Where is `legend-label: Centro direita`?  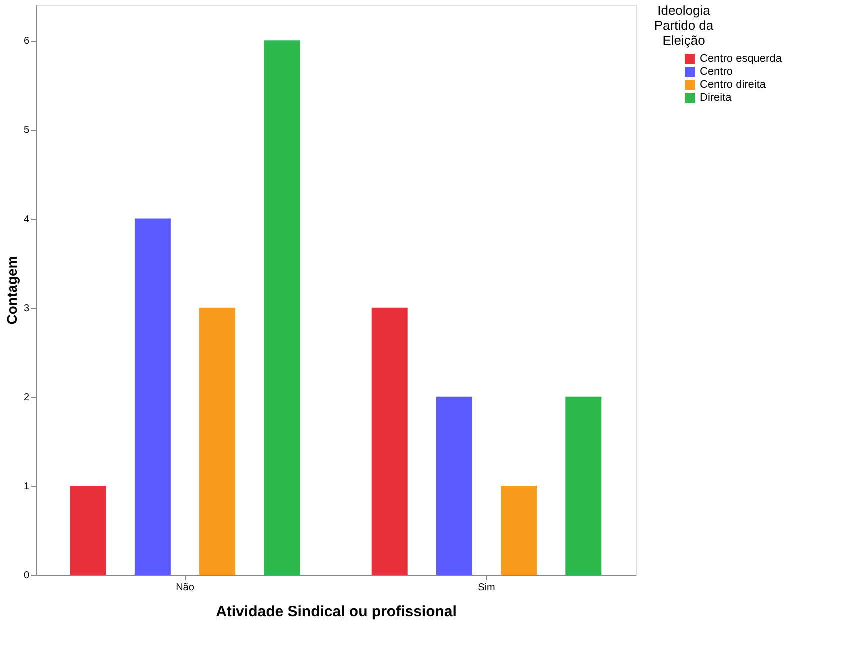 legend-label: Centro direita is located at coordinates (733, 85).